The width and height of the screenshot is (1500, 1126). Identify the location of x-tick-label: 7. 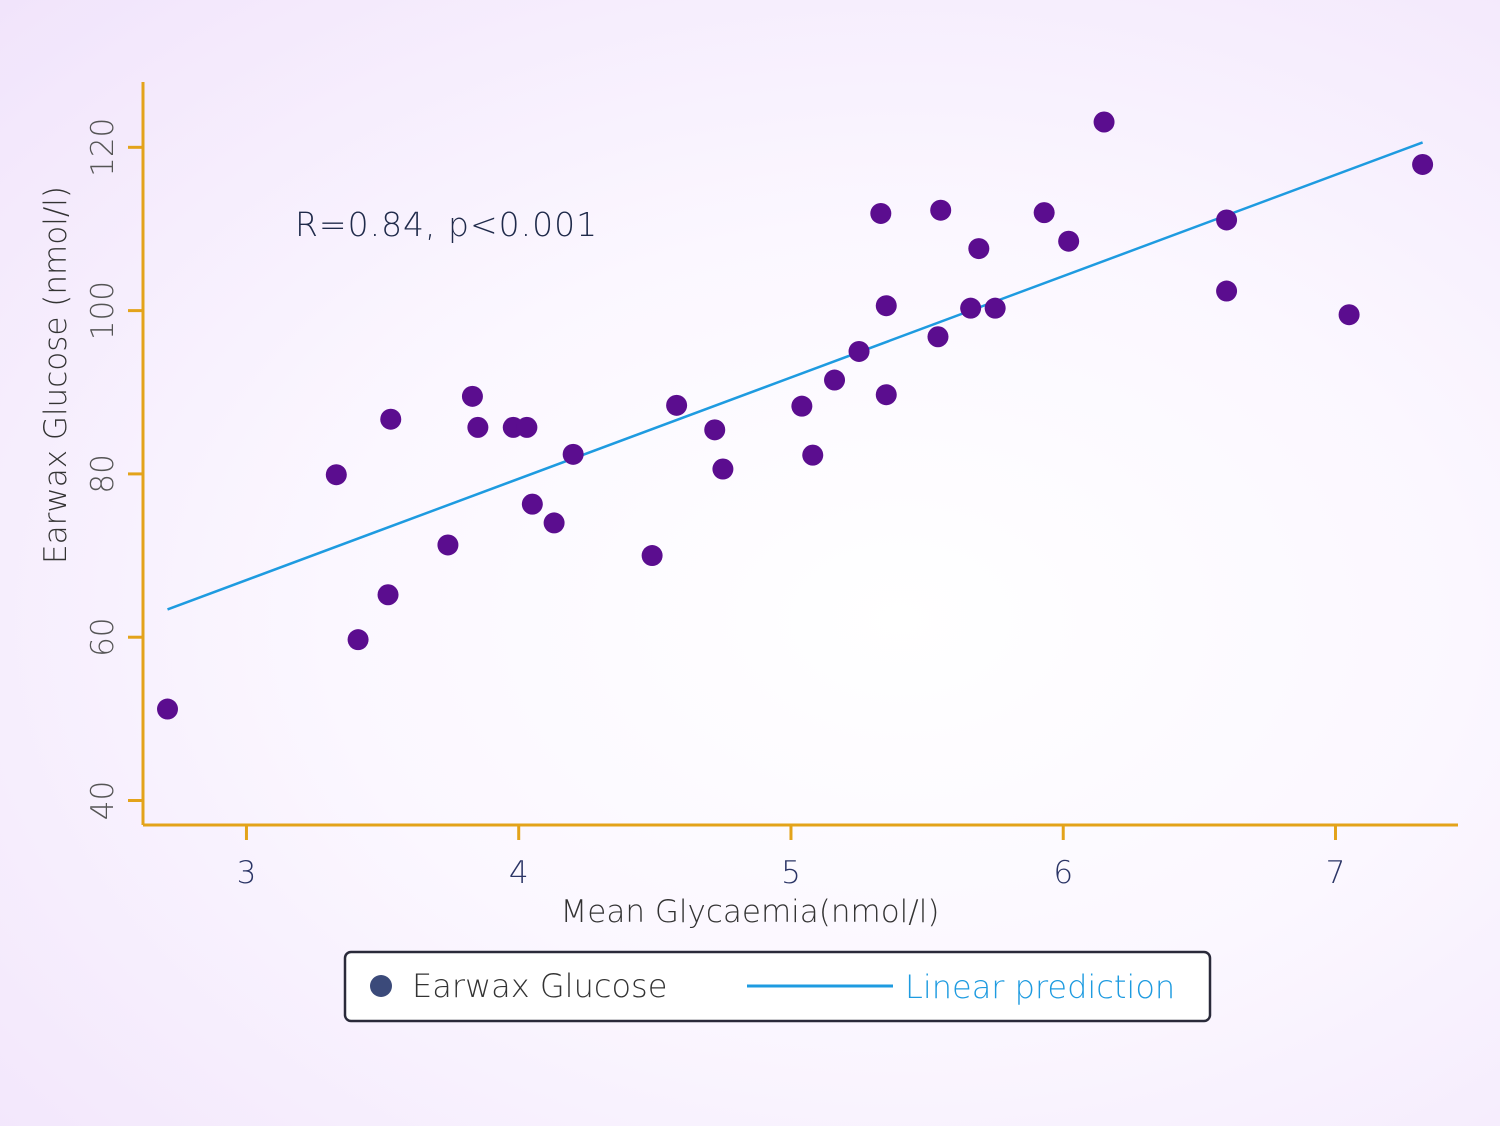
(1336, 873).